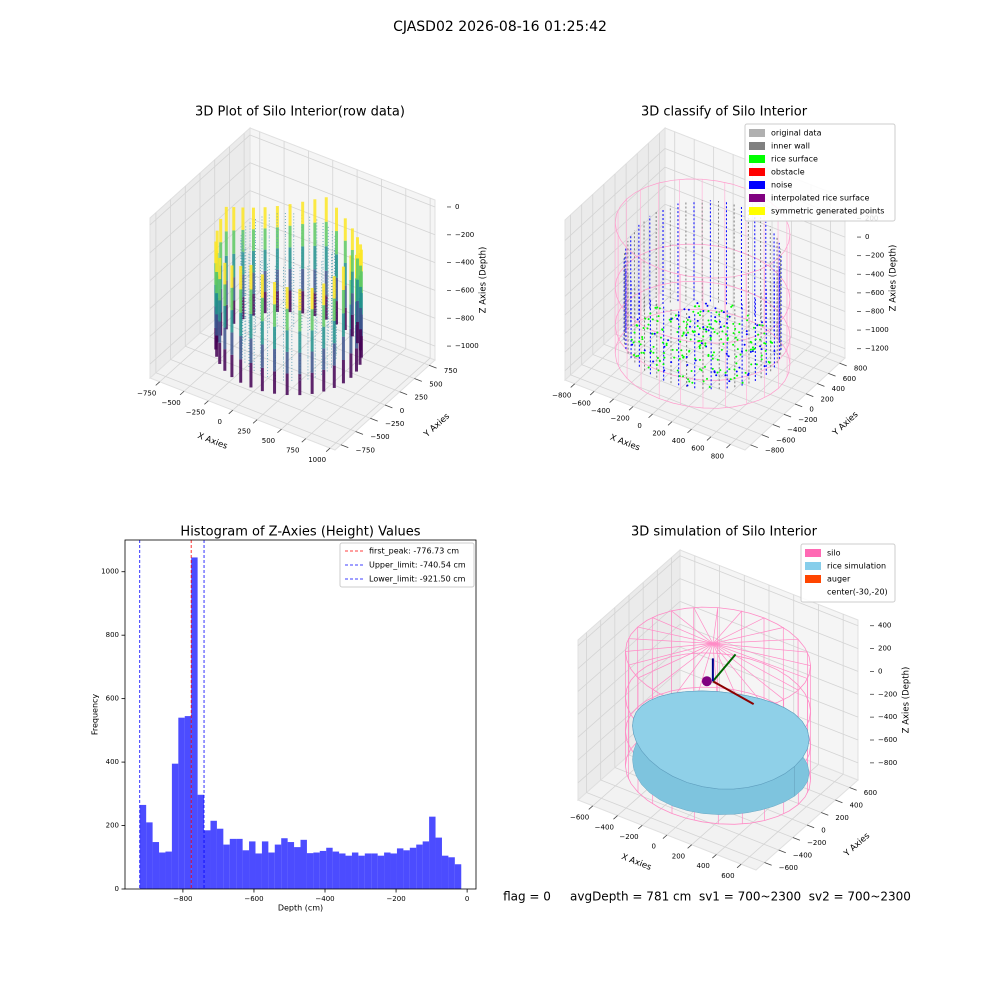 This screenshot has width=1000, height=1000. What do you see at coordinates (628, 837) in the screenshot?
I see `x-tick-label: −200` at bounding box center [628, 837].